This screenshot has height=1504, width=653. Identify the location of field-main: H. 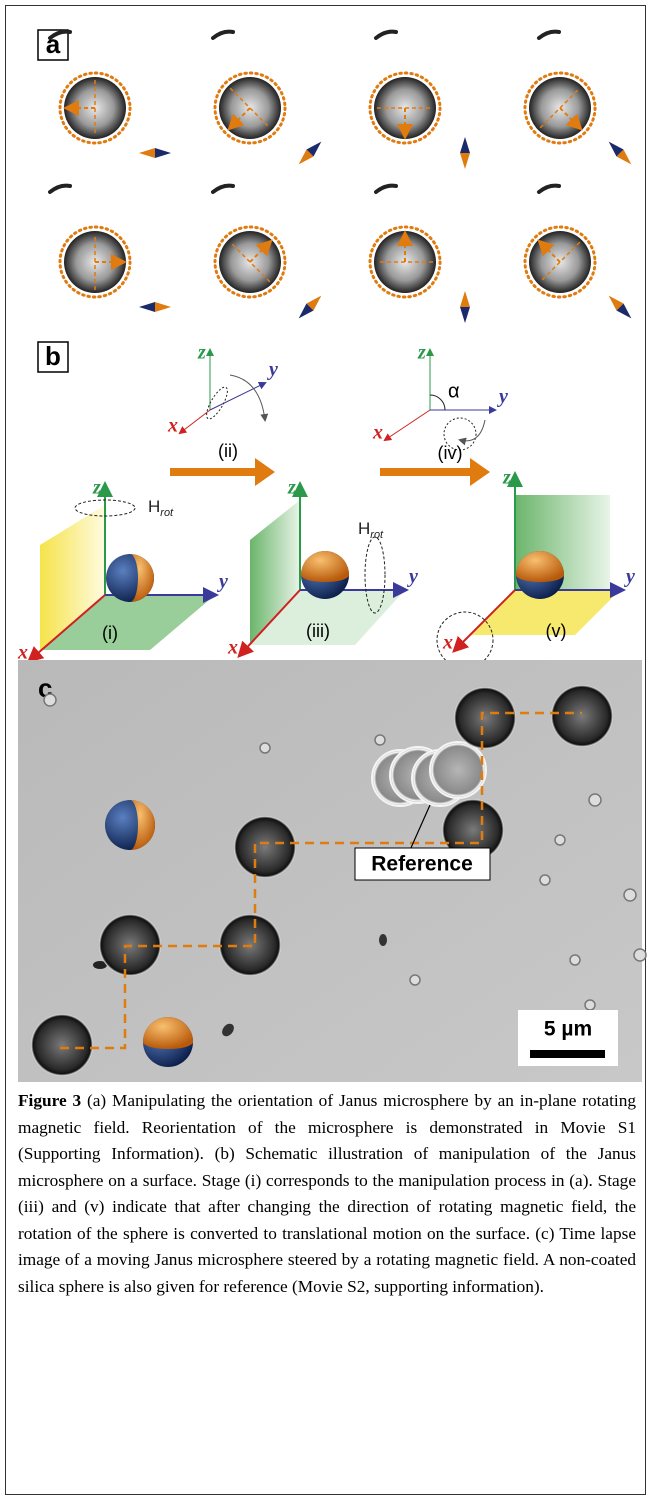
(154, 506).